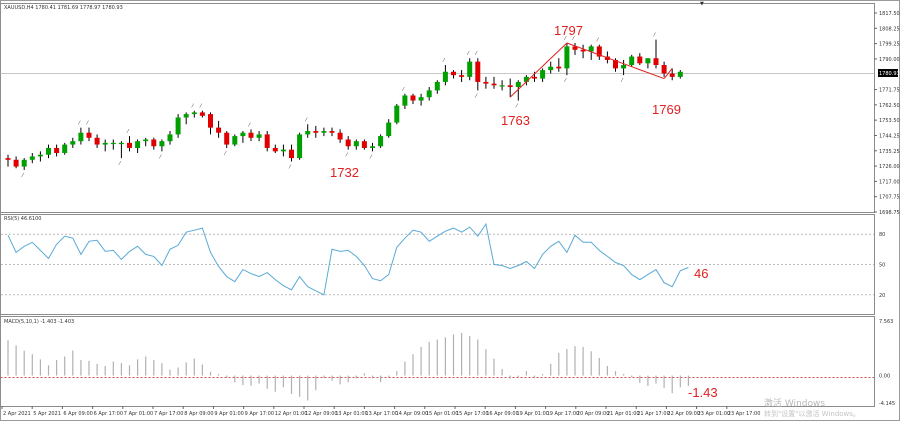  What do you see at coordinates (138, 414) in the screenshot?
I see `time-axis-label: 7 Apr 01:00` at bounding box center [138, 414].